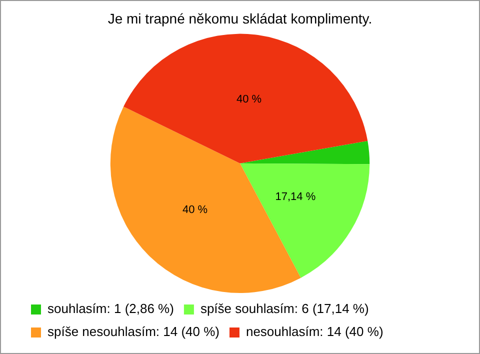 This screenshot has height=354, width=480. I want to click on legend-label: spíše souhlasím: 6 (17,14 %), so click(284, 308).